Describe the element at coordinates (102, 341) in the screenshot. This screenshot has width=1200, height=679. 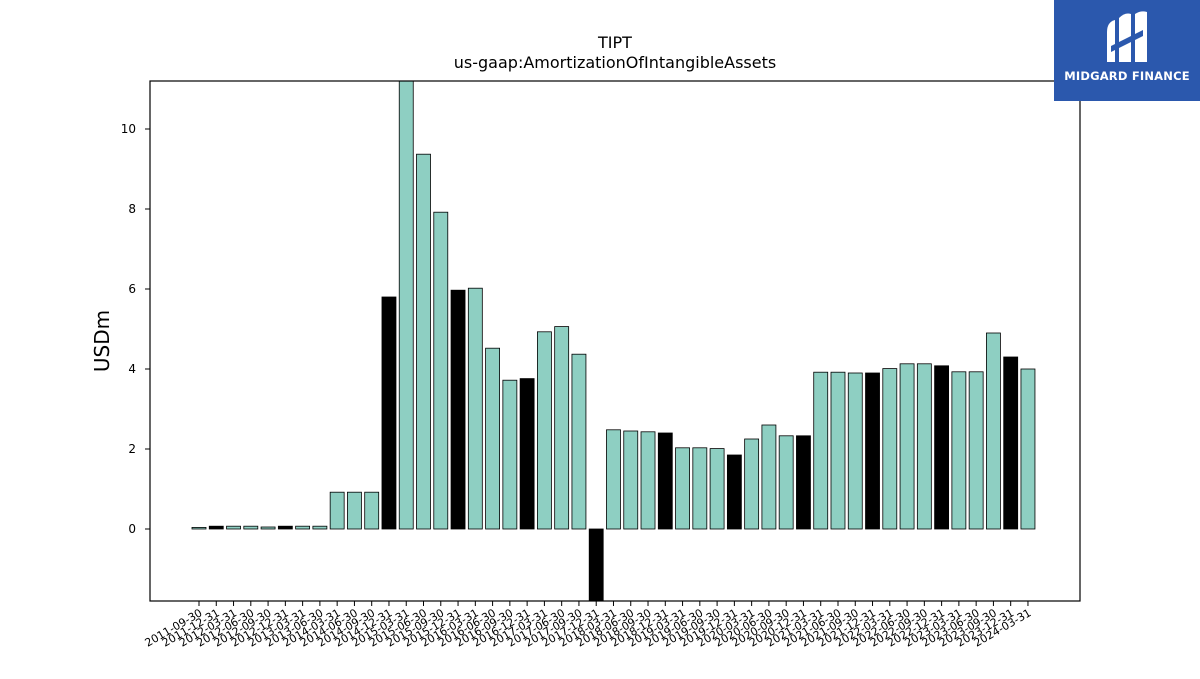
I see `y-axis-label: USDm` at that location.